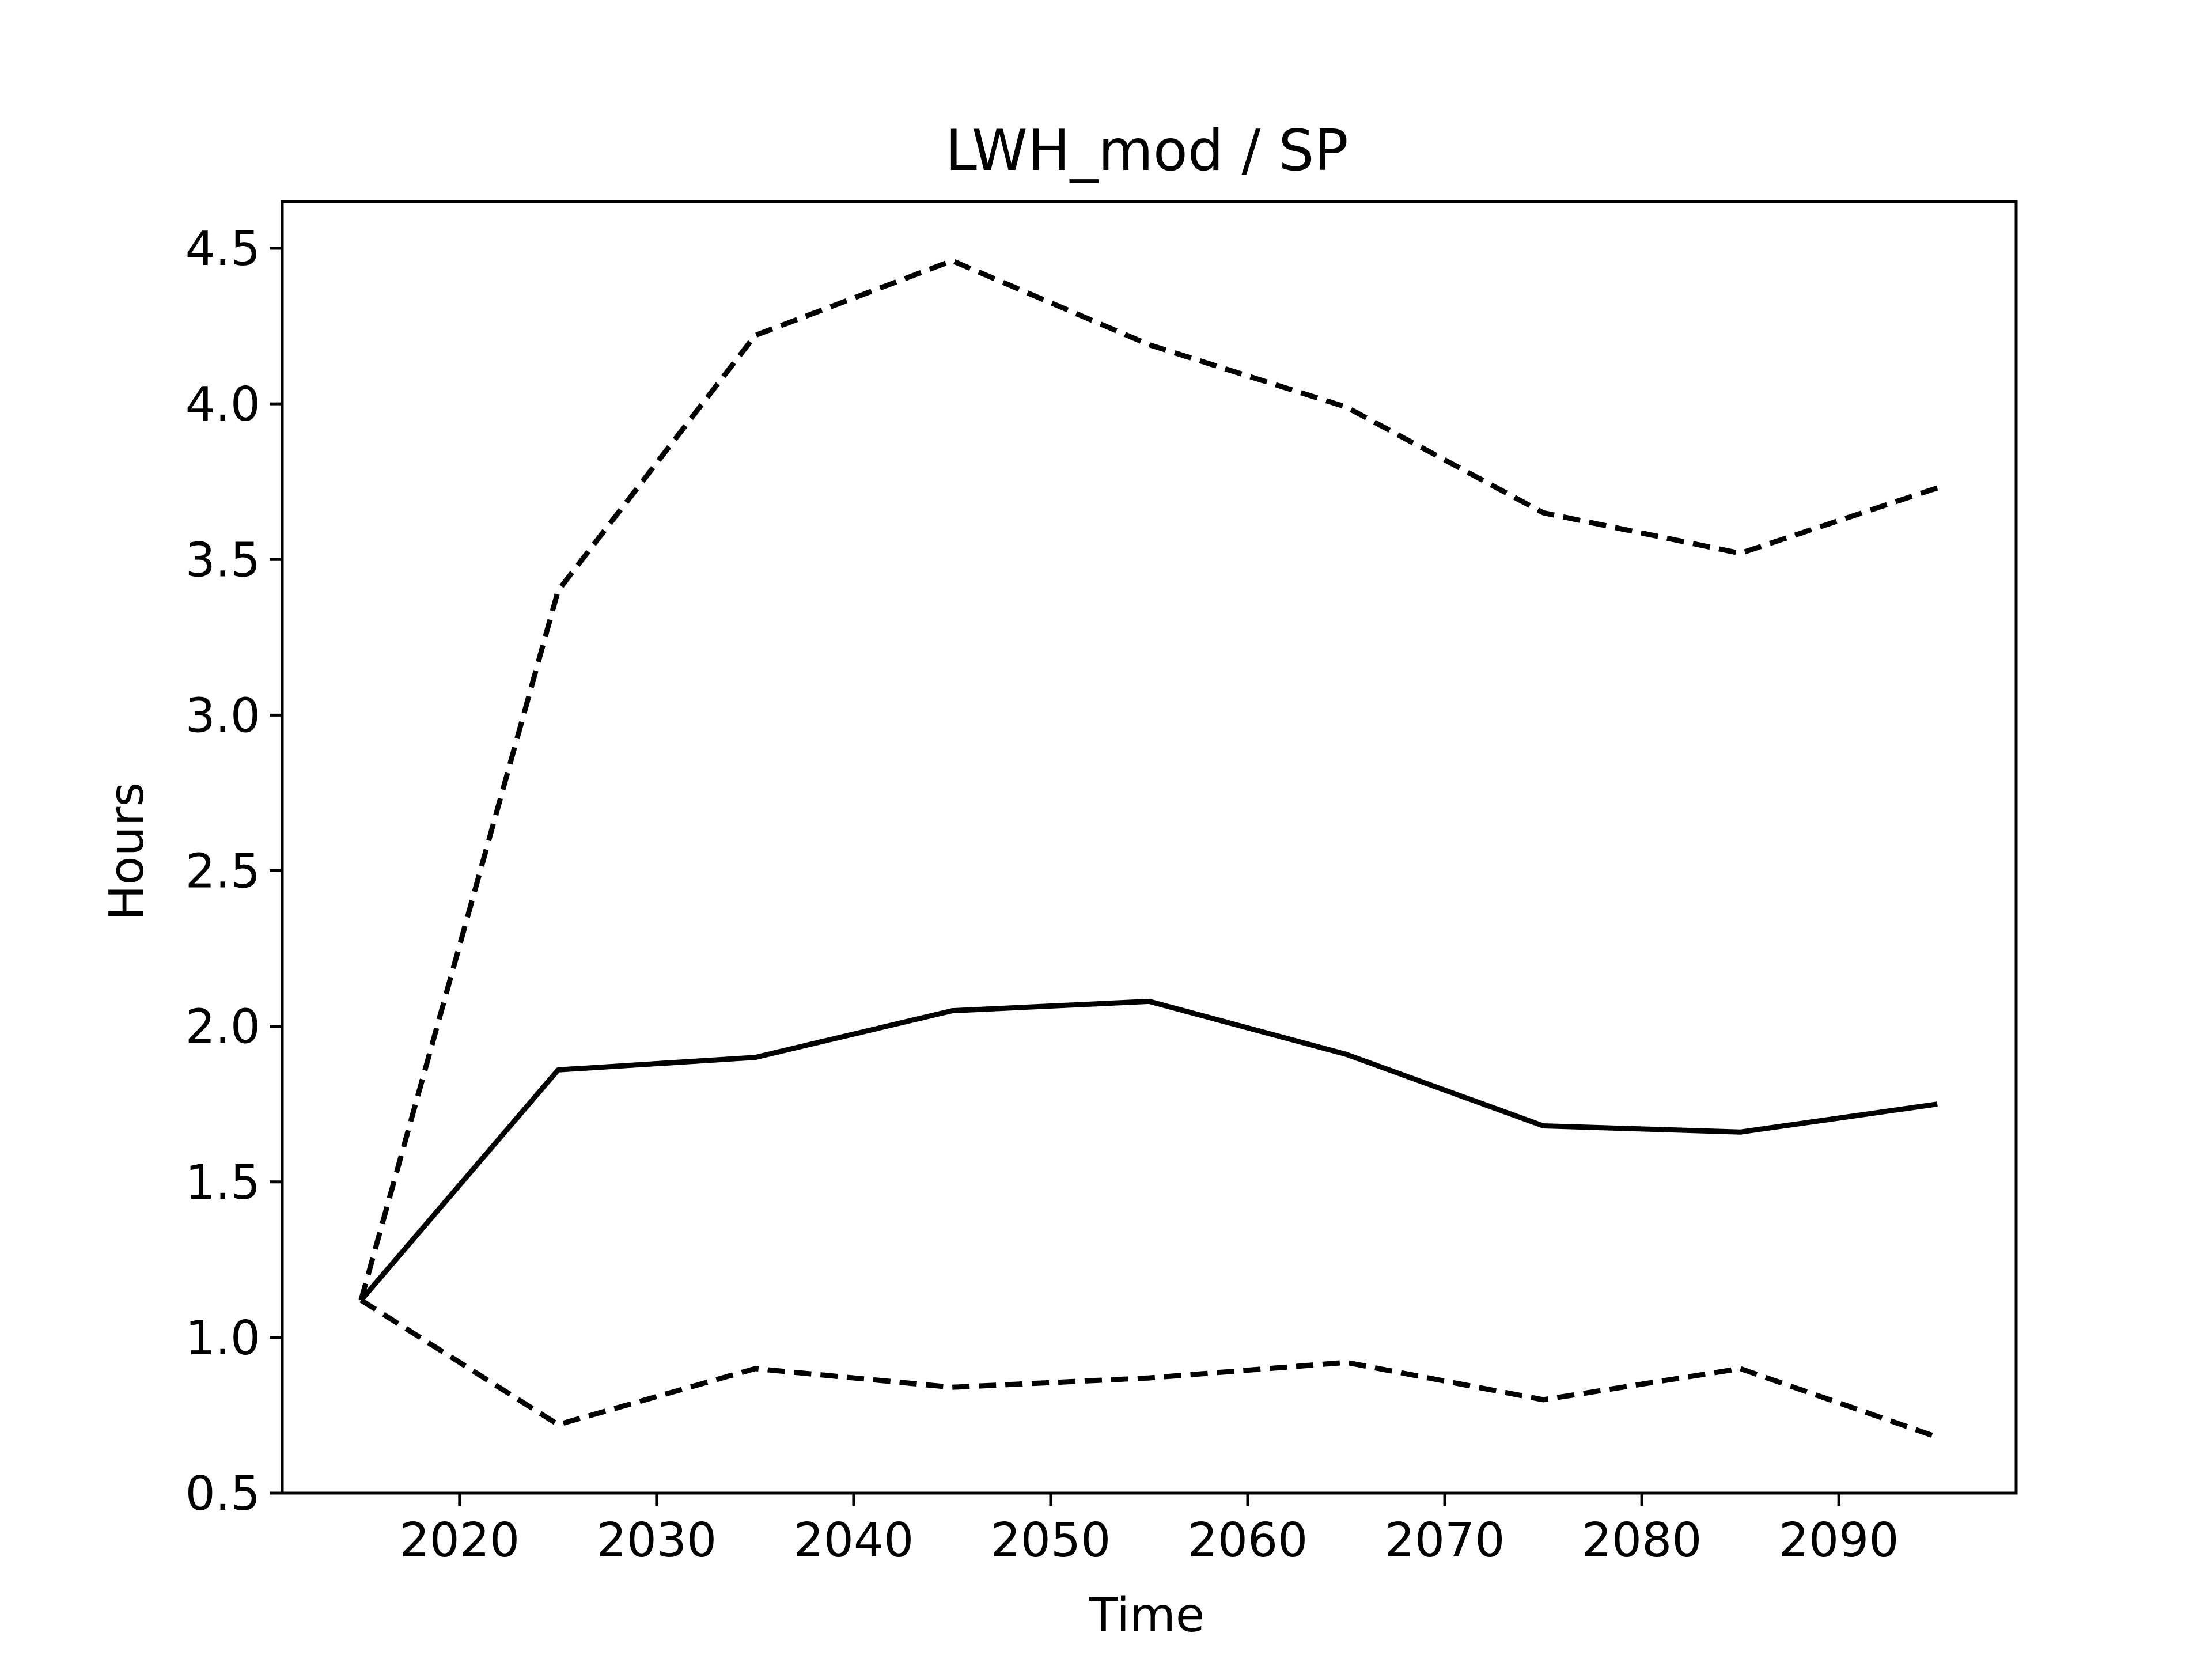  What do you see at coordinates (222, 560) in the screenshot?
I see `y-tick-label: 3.5` at bounding box center [222, 560].